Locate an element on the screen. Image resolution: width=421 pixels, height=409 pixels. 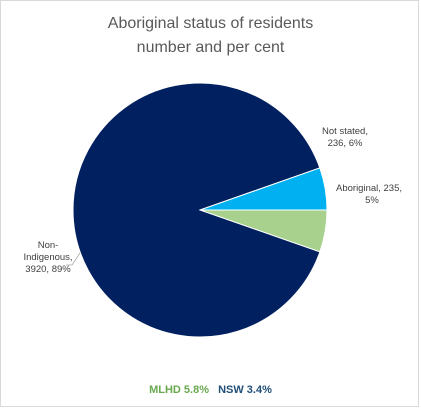
data-label-not-stated: Not stated, 236, 6% is located at coordinates (345, 137).